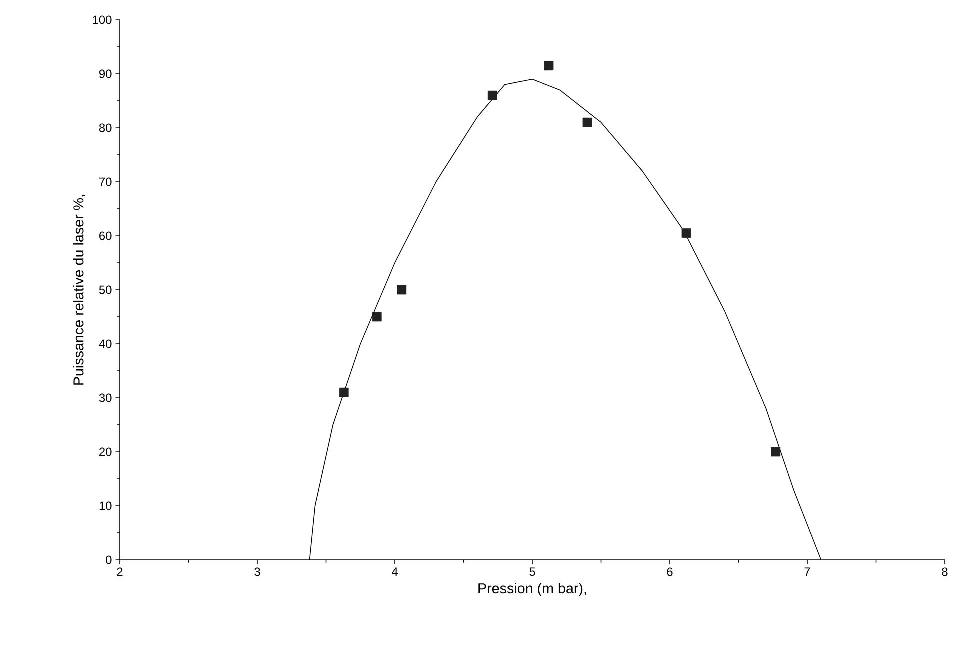 This screenshot has height=648, width=957. I want to click on y-tick-label: 40, so click(105, 344).